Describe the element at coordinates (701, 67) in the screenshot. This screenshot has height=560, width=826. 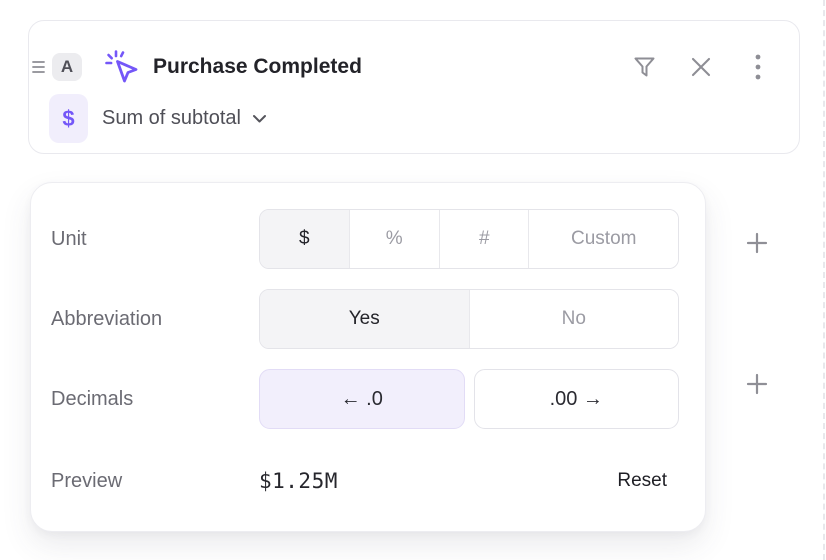
I see `close-icon` at that location.